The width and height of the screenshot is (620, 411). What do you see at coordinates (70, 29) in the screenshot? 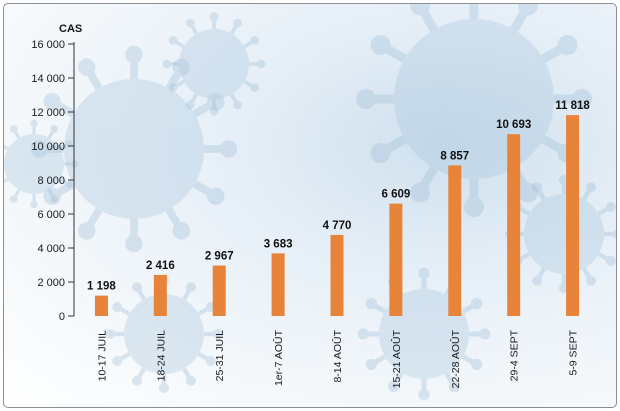
I see `y-axis-label: CAS` at bounding box center [70, 29].